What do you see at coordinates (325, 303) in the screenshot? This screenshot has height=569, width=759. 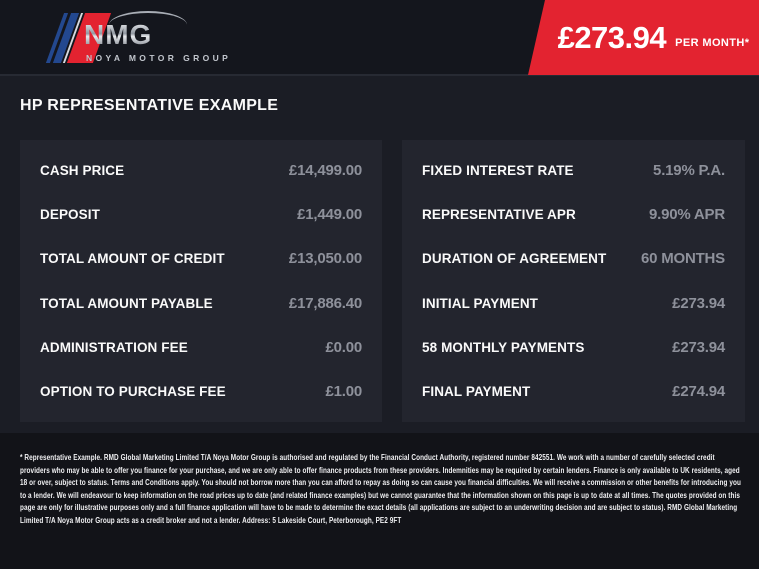 I see `finance-row-value: £17,886.40` at bounding box center [325, 303].